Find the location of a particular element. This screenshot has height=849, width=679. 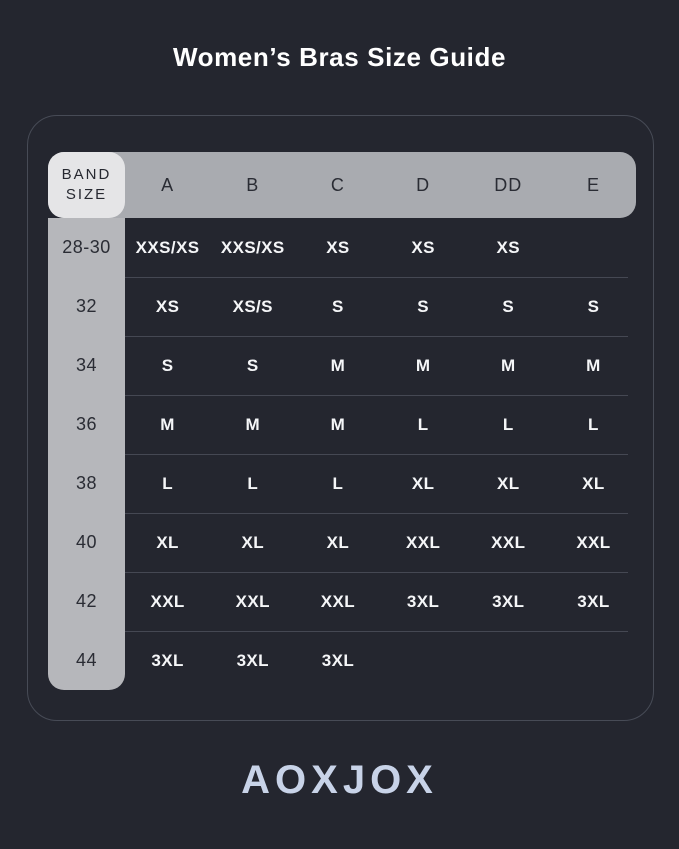

row-cells: S S M M M M is located at coordinates (380, 365).